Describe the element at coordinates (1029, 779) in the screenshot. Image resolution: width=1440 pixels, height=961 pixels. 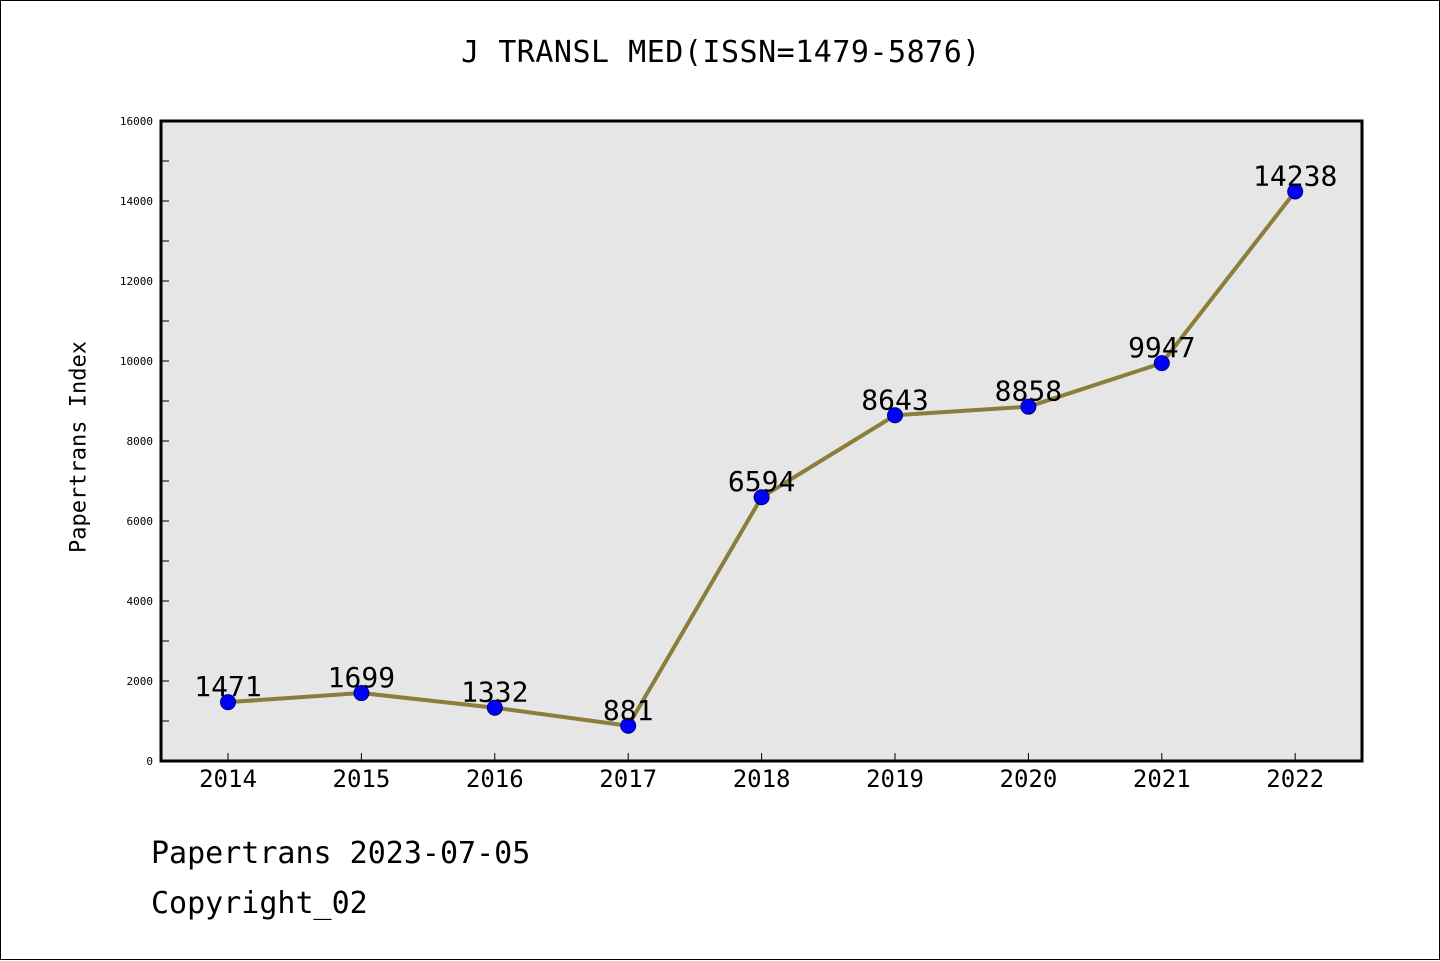
I see `x-tick-label: 2020` at that location.